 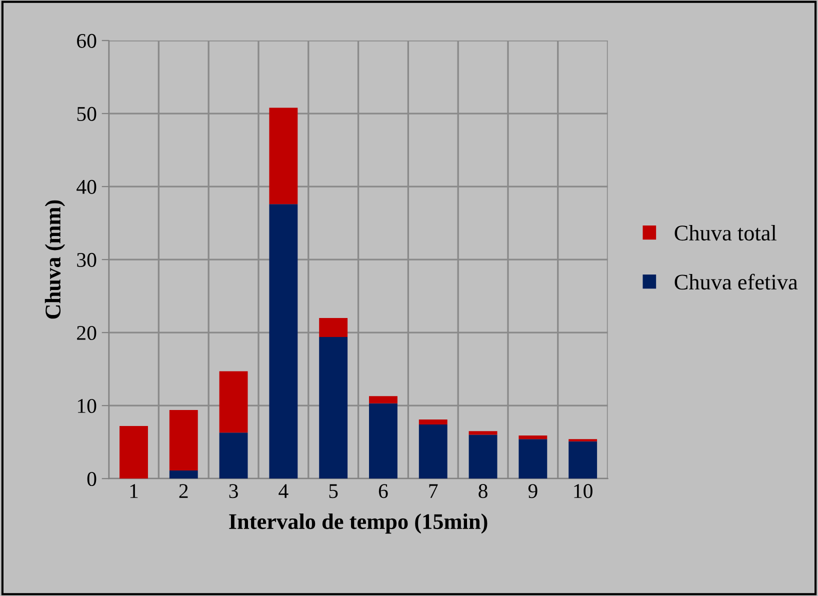 What do you see at coordinates (533, 491) in the screenshot?
I see `x-tick-label: 9` at bounding box center [533, 491].